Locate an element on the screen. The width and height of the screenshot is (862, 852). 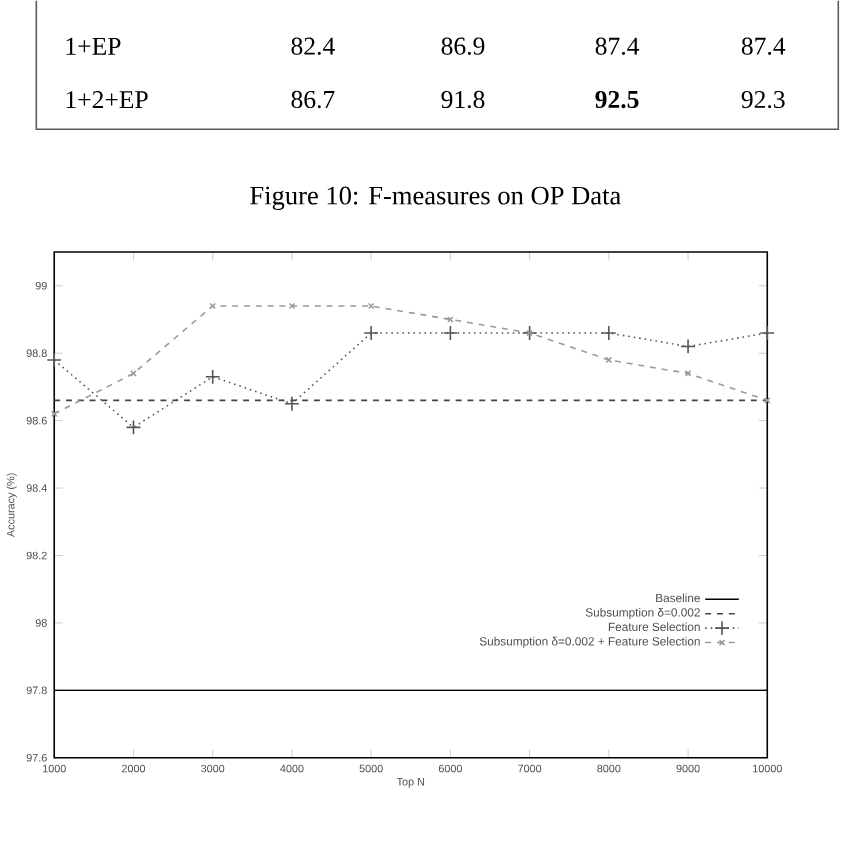
text: 1+EP is located at coordinates (93, 46).